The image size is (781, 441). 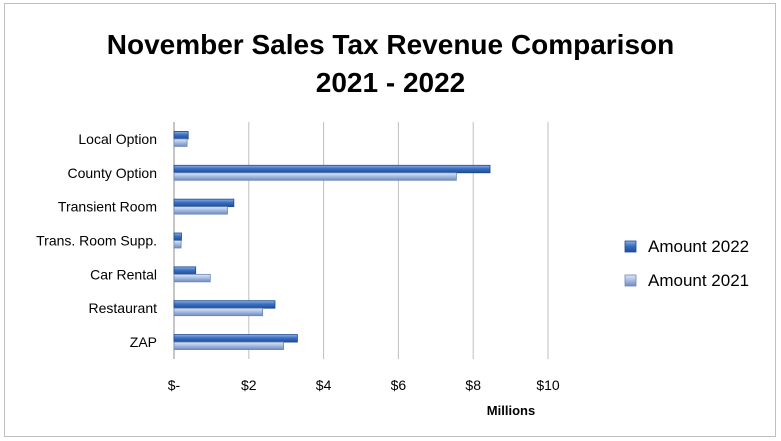 I want to click on category-label: ZAP, so click(x=143, y=342).